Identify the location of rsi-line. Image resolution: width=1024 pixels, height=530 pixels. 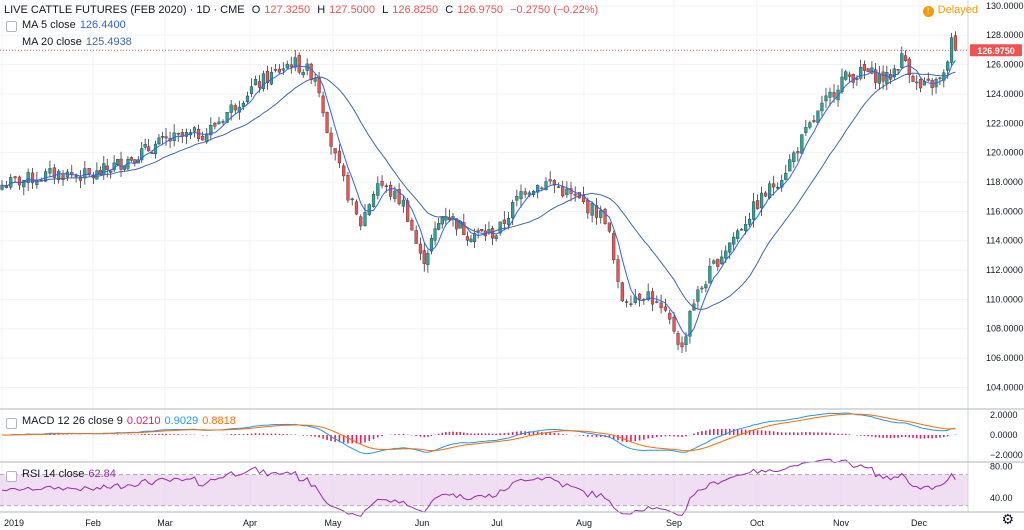
(478, 487).